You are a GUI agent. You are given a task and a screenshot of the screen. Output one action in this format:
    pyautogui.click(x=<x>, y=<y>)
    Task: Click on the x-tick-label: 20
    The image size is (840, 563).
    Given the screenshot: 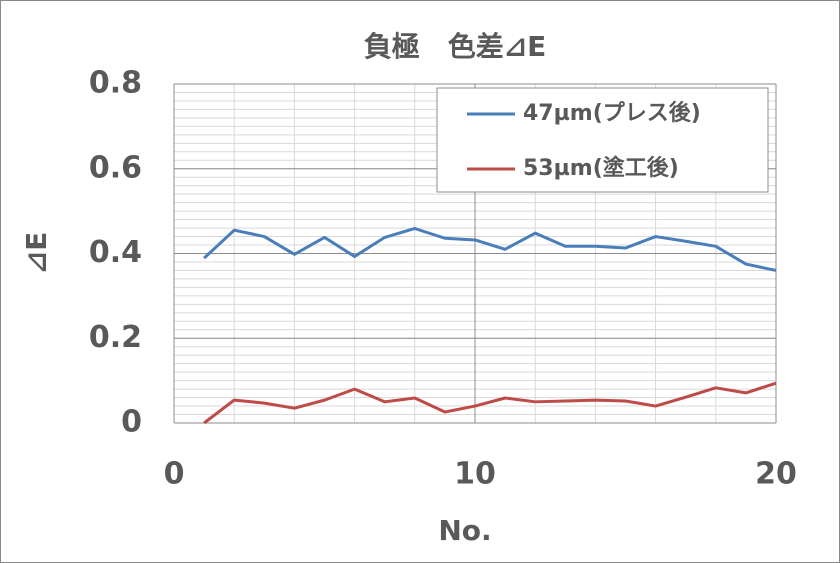 What is the action you would take?
    pyautogui.click(x=776, y=474)
    